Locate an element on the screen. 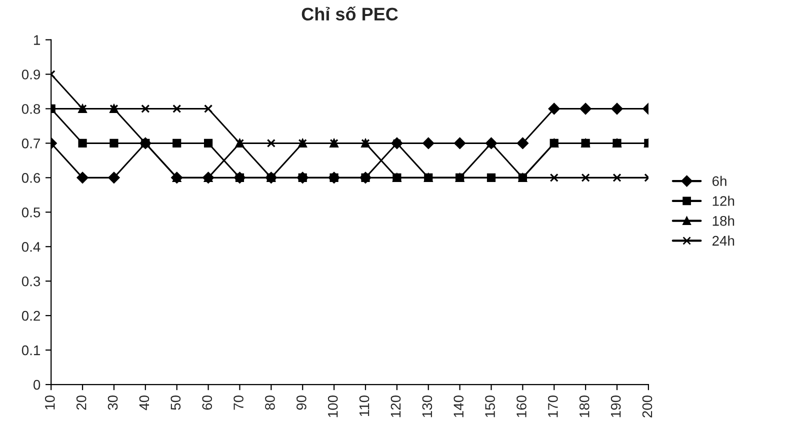 The image size is (786, 442). y-tick-label: 0.5 is located at coordinates (31, 212).